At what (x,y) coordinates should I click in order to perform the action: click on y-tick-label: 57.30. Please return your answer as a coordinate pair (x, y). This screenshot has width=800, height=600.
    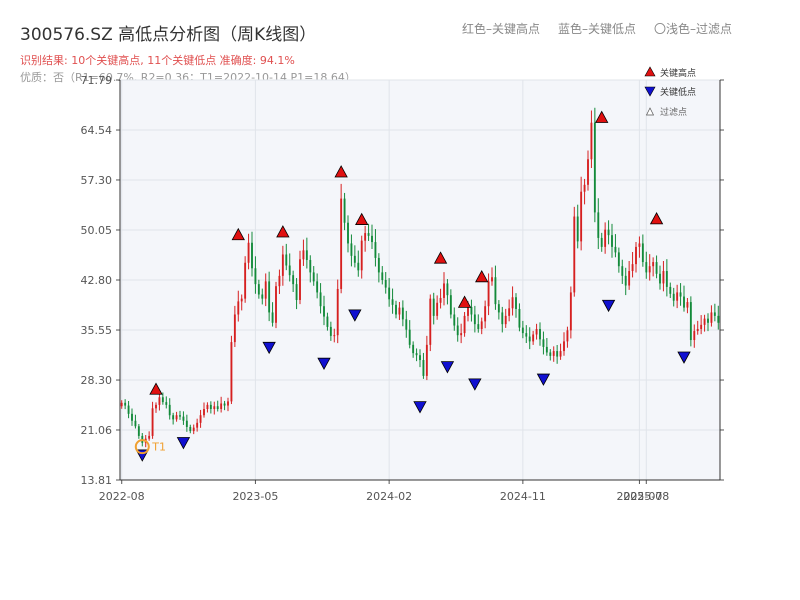
    Looking at the image, I should click on (97, 180).